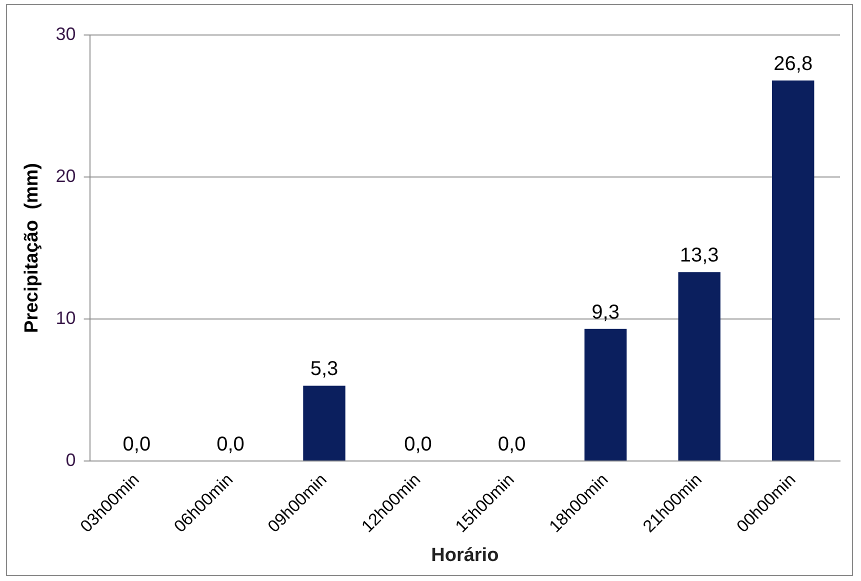  I want to click on y-tick-label: 30, so click(66, 34).